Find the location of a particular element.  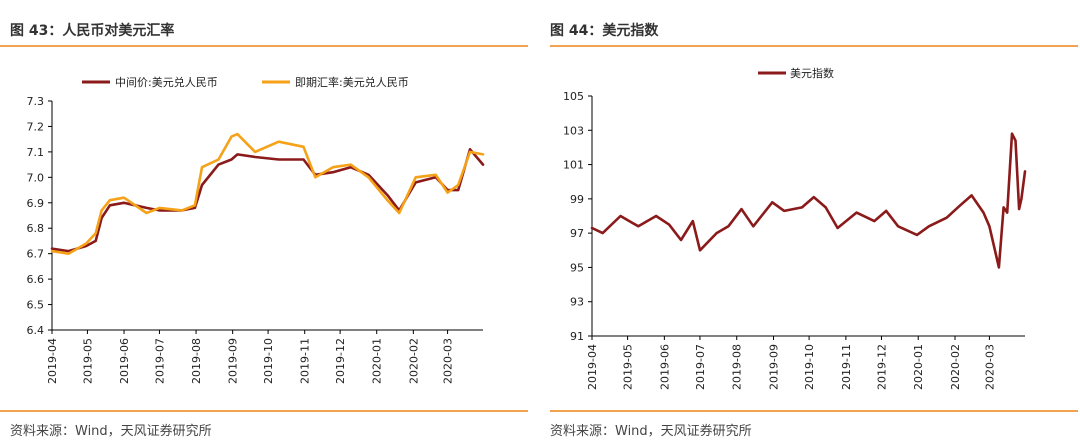

y-tick-label: 7.2 is located at coordinates (36, 126).